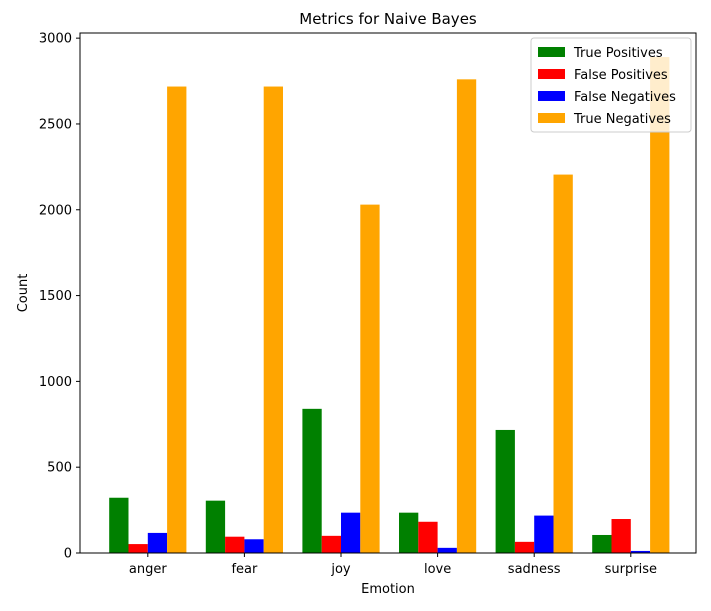  I want to click on legend-box, so click(611, 85).